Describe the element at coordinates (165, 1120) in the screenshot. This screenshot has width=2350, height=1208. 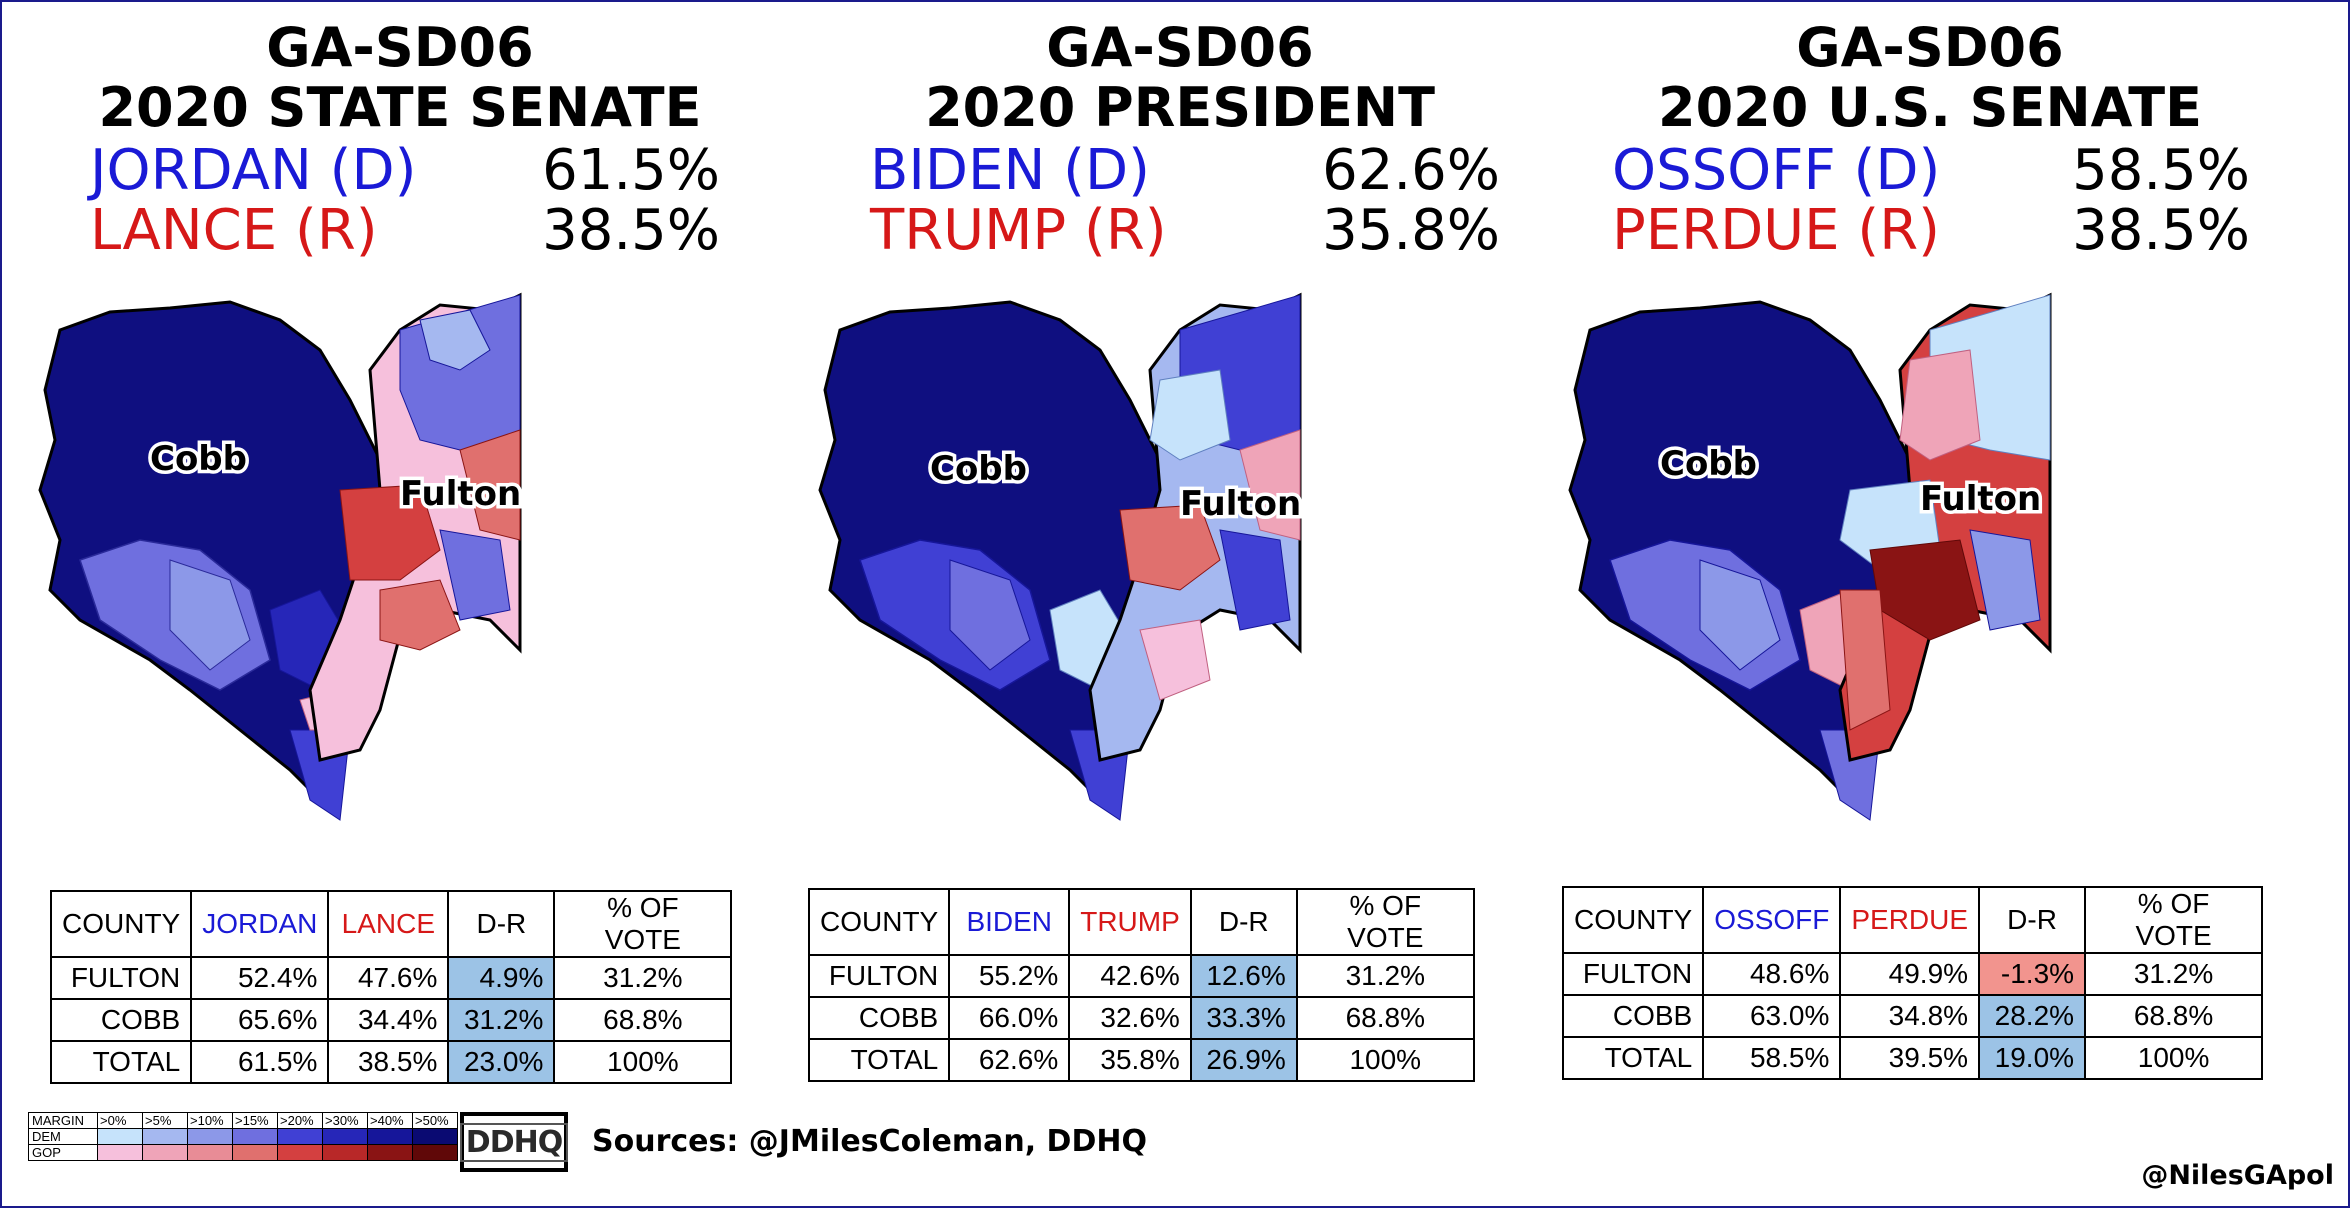
I see `legend-threshold: >5%` at that location.